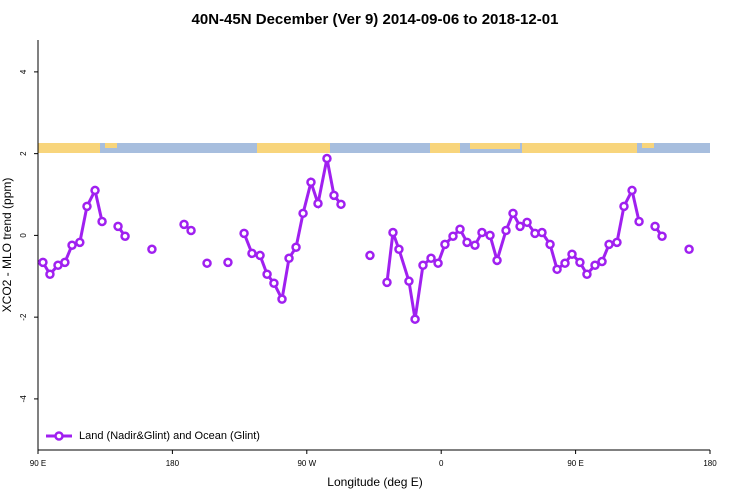 The width and height of the screenshot is (750, 500). I want to click on surface-band, so click(374, 148).